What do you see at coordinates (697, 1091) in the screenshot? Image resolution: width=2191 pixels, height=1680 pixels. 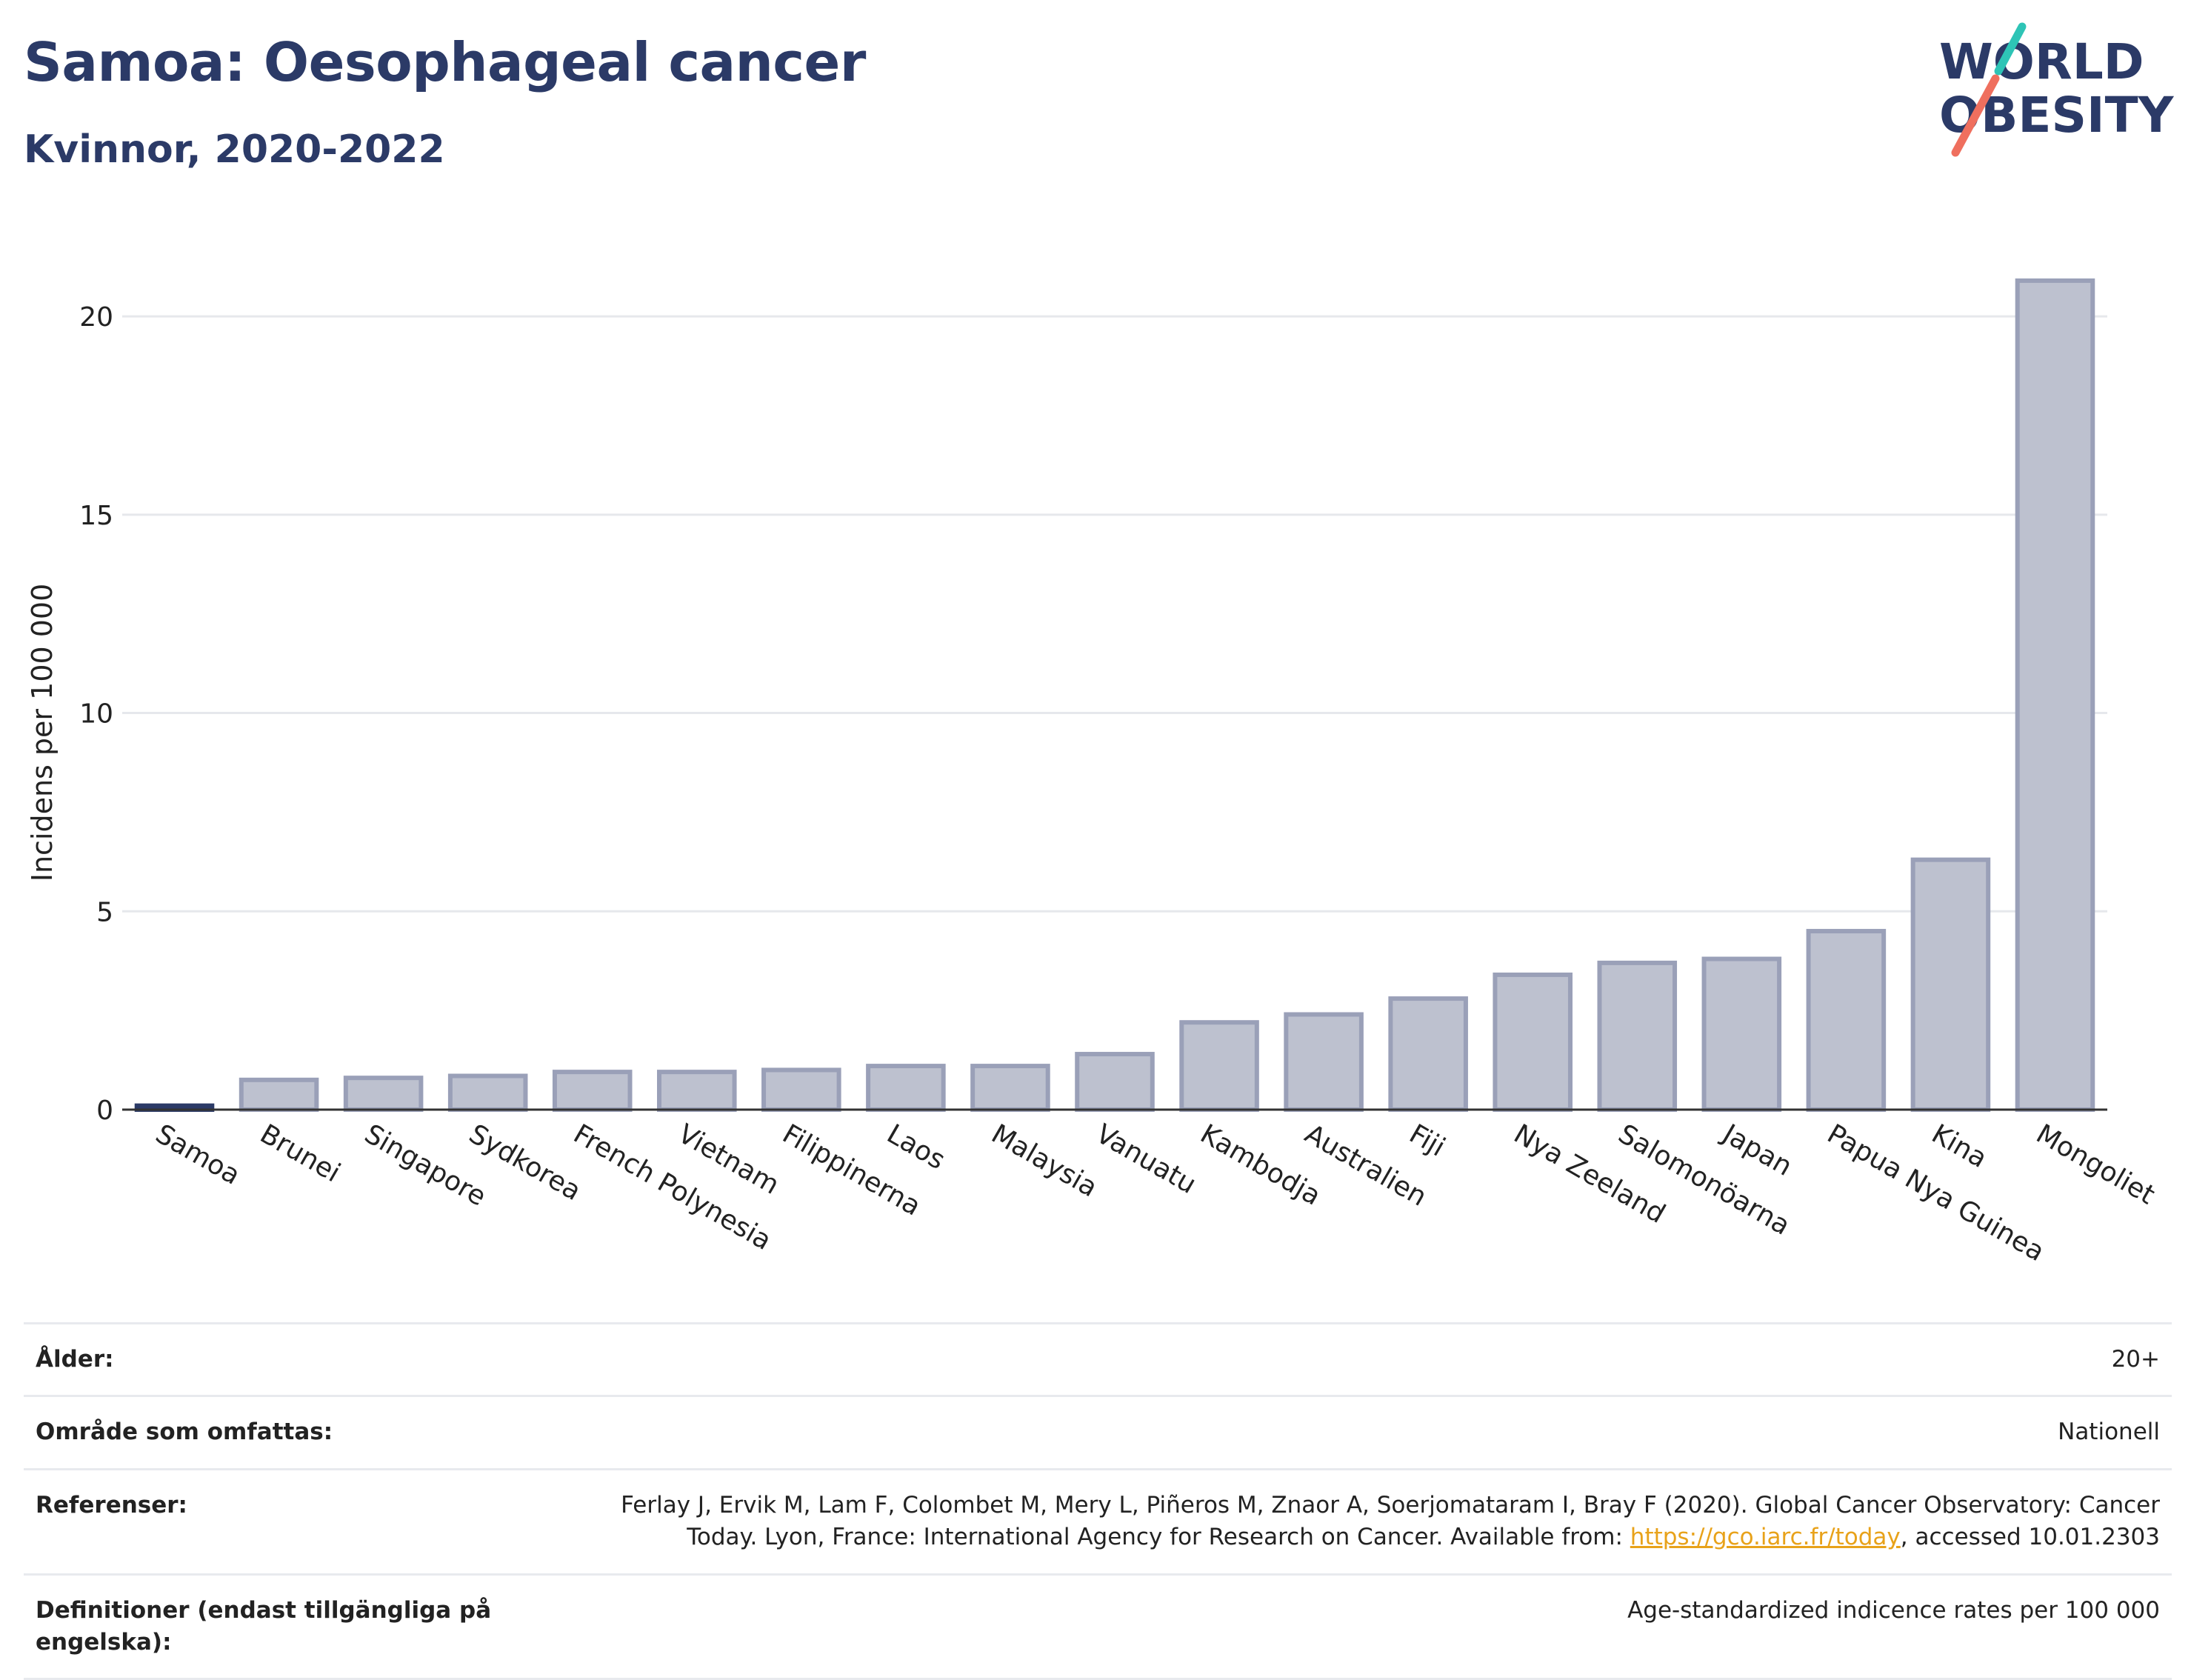 I see `bar-vietnam` at bounding box center [697, 1091].